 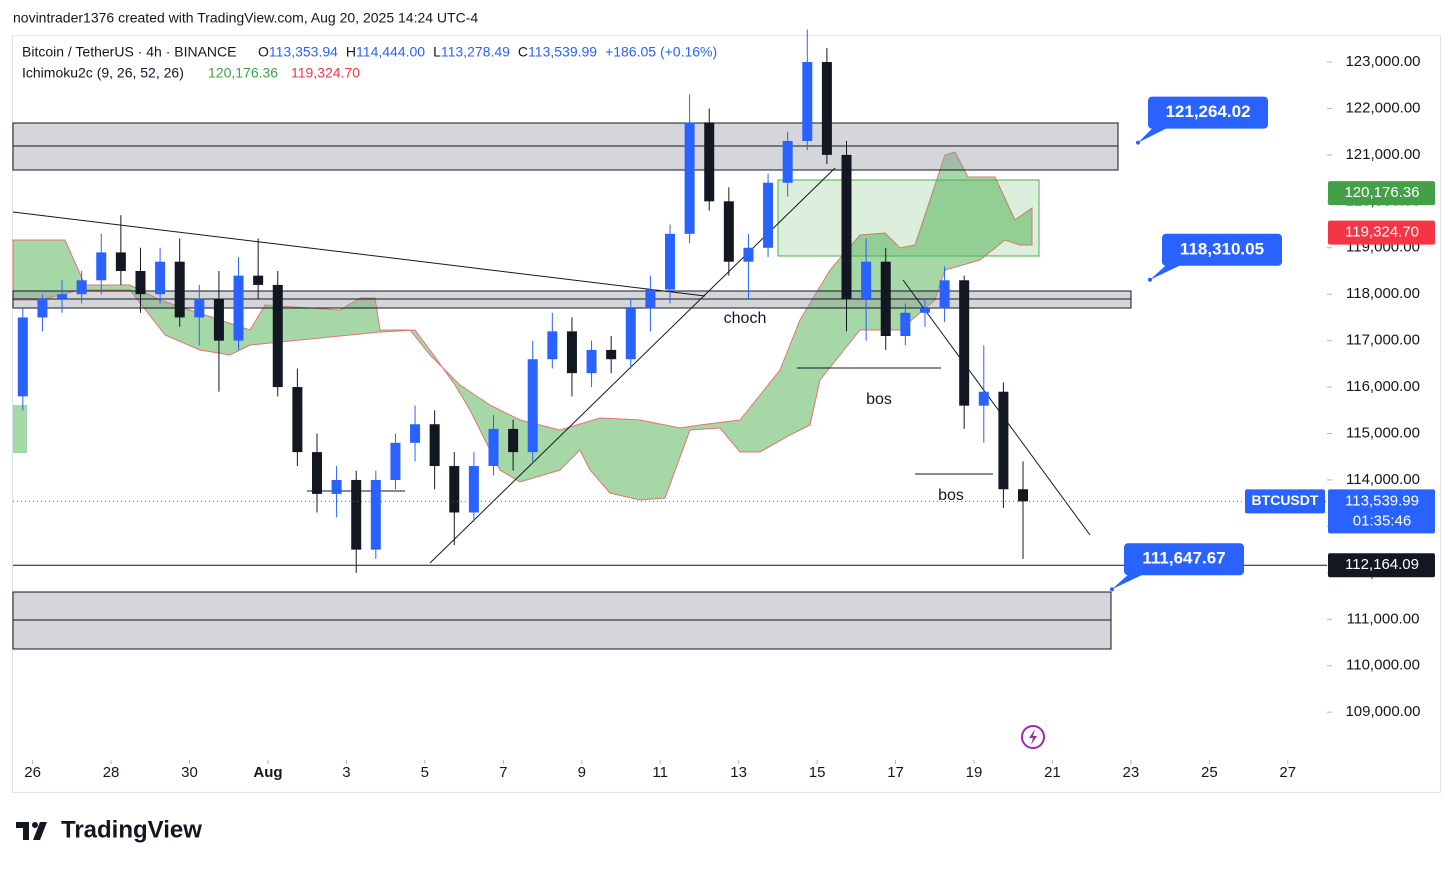 I want to click on alert-icon, so click(x=1033, y=737).